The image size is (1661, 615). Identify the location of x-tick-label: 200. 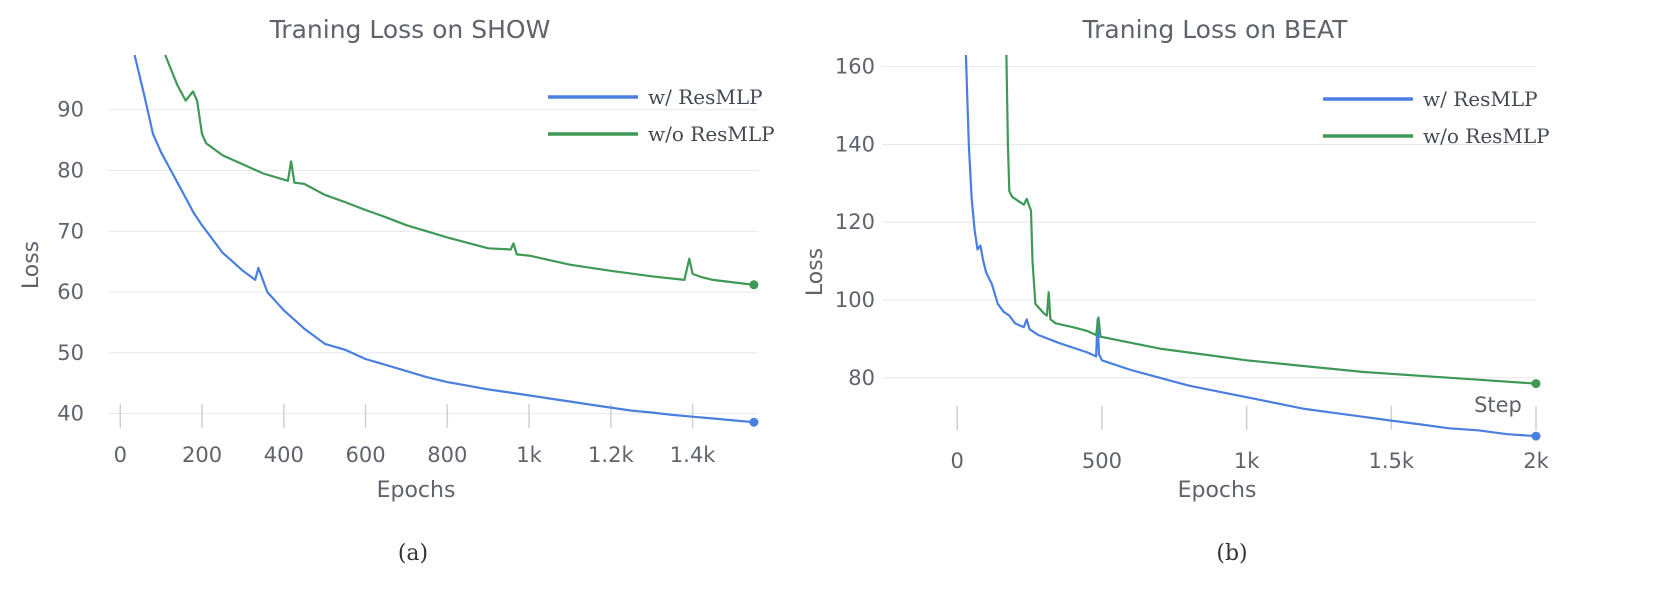
(202, 455).